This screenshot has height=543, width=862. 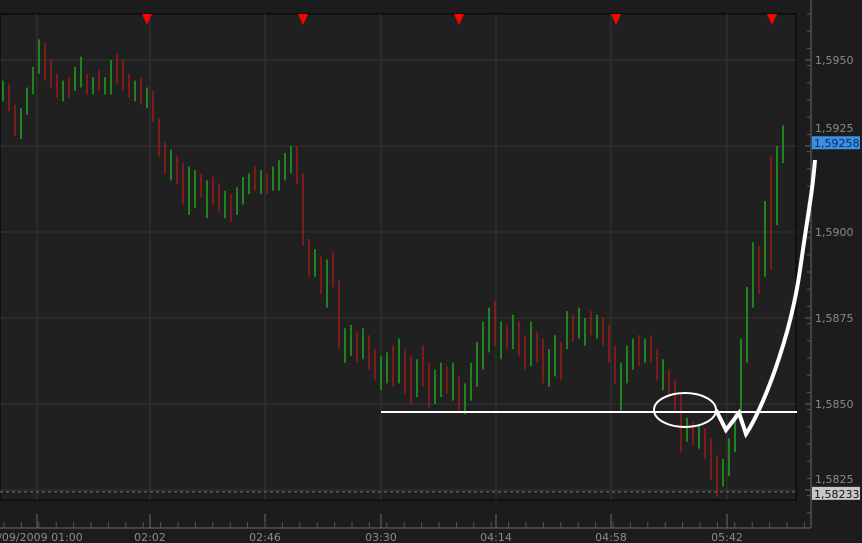 I want to click on time-tick-label: 05:42, so click(x=727, y=537).